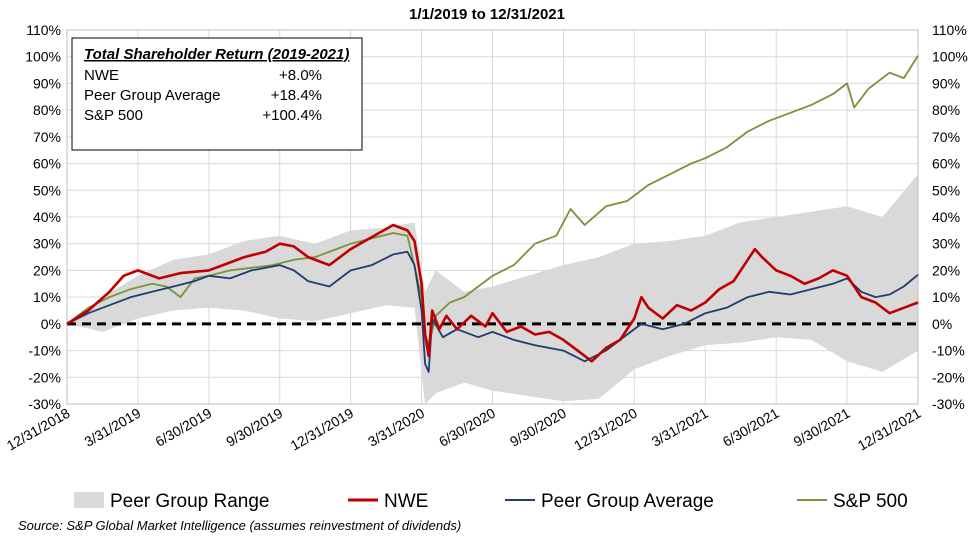 Image resolution: width=975 pixels, height=536 pixels. What do you see at coordinates (44, 377) in the screenshot?
I see `y-tick-left: -20%` at bounding box center [44, 377].